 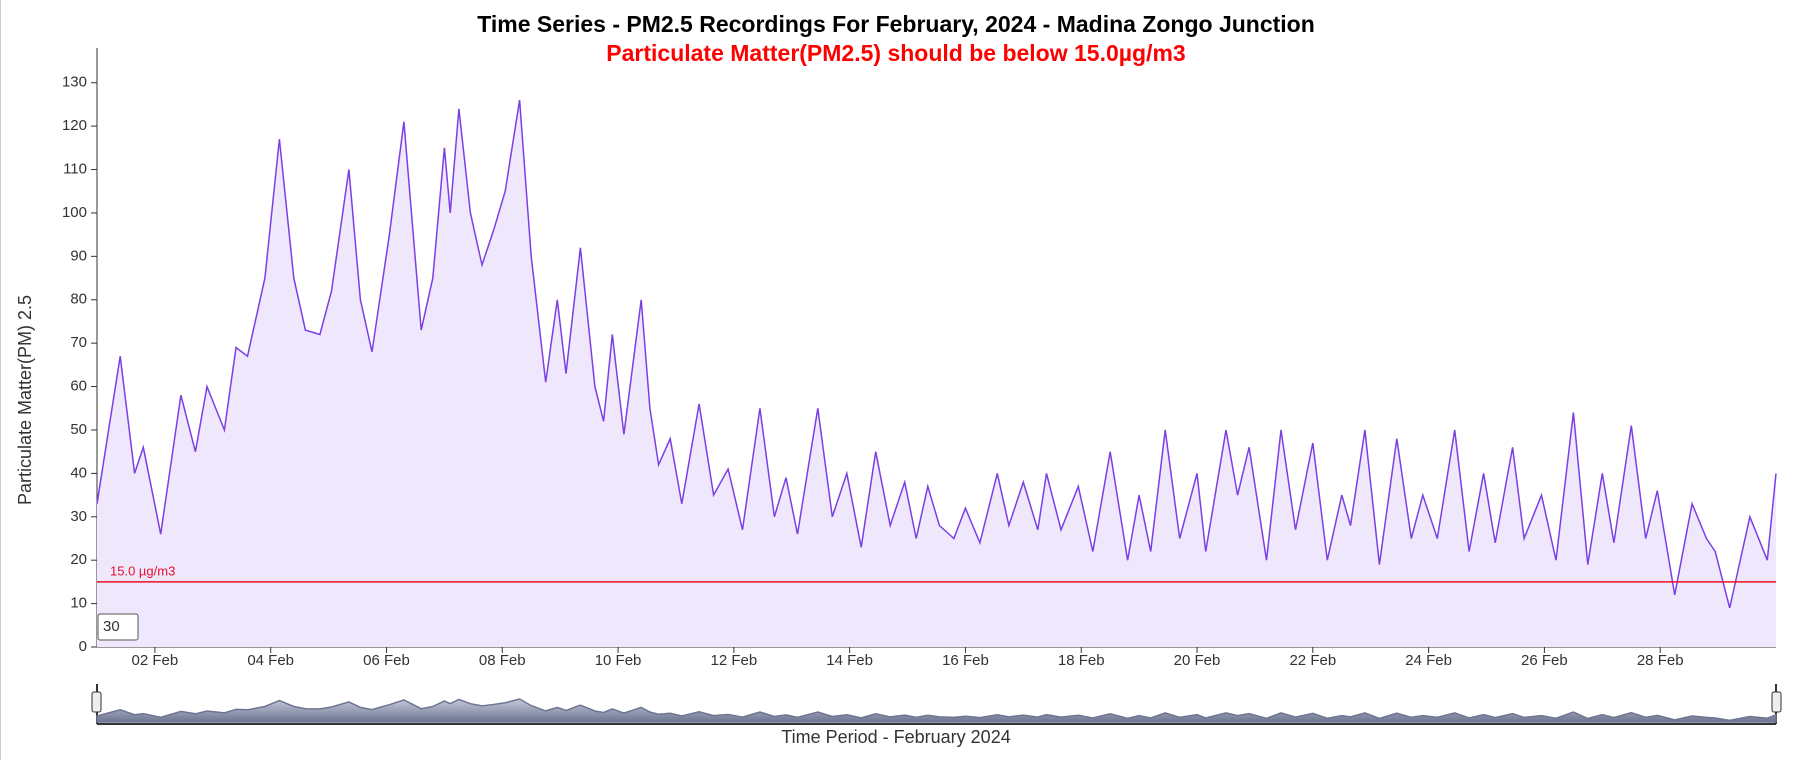 I want to click on y-tick-label: 30, so click(x=78, y=516).